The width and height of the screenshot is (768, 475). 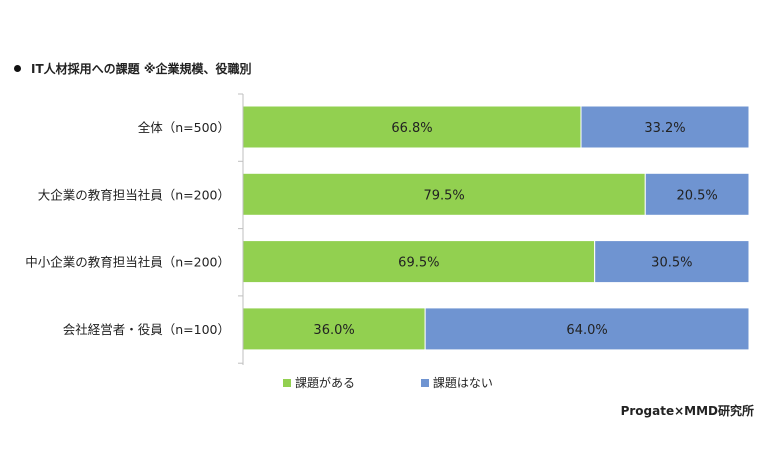 I want to click on legend-label-has-issue: 課題がある, so click(x=325, y=383).